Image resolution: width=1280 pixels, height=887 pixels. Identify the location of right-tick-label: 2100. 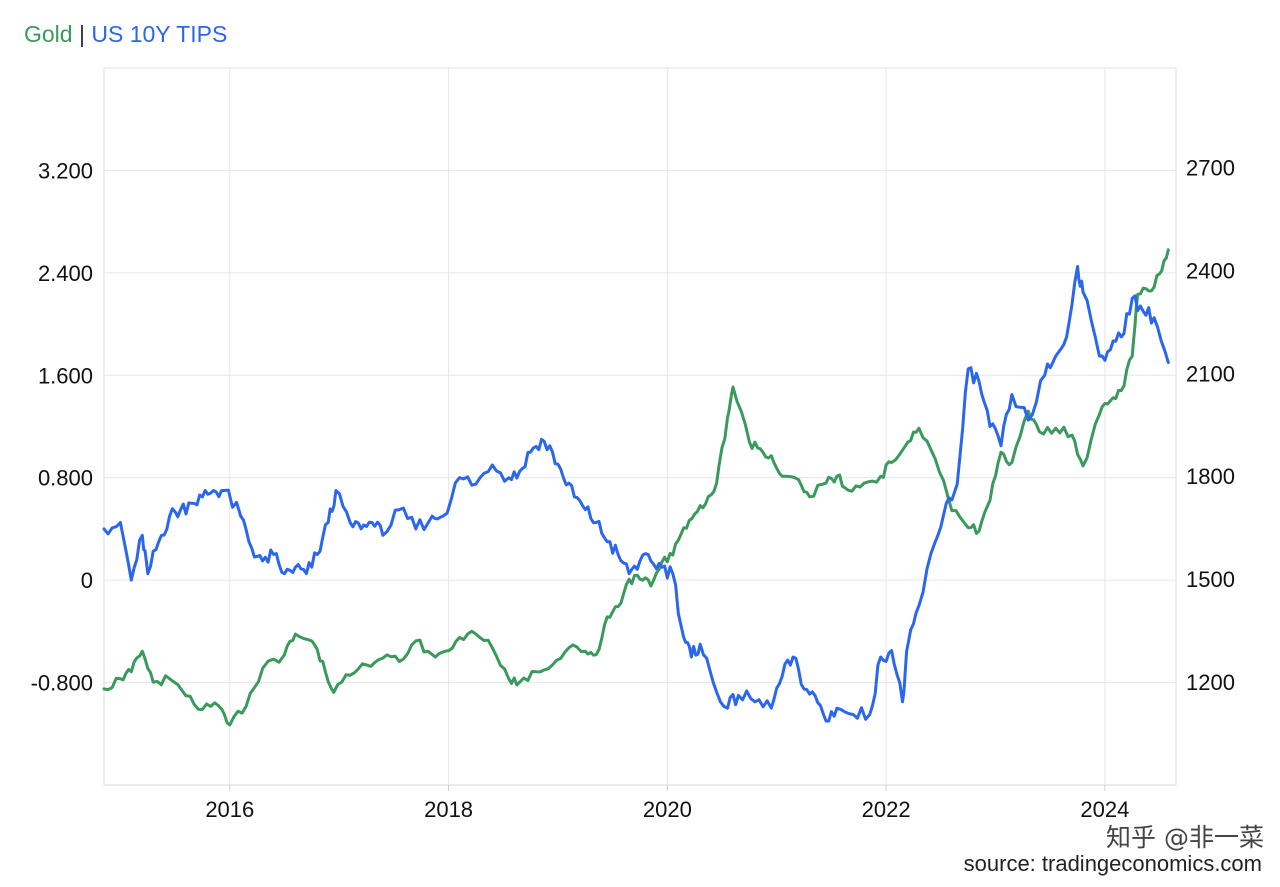
(1210, 373).